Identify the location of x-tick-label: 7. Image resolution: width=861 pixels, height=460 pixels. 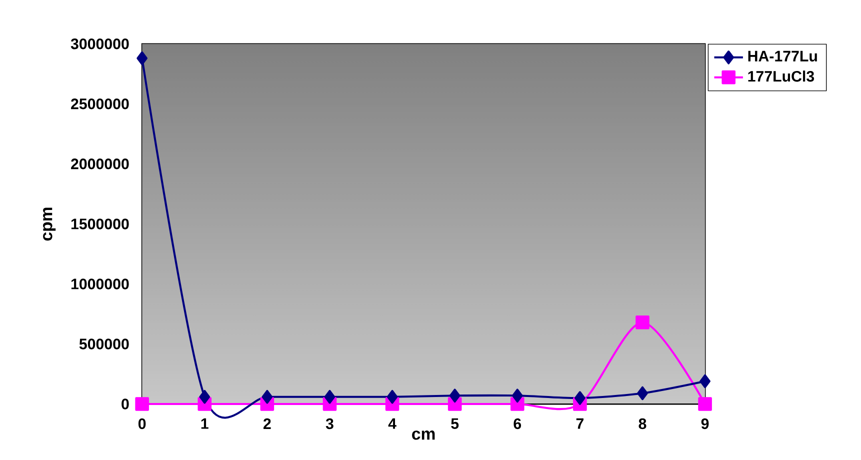
(580, 423).